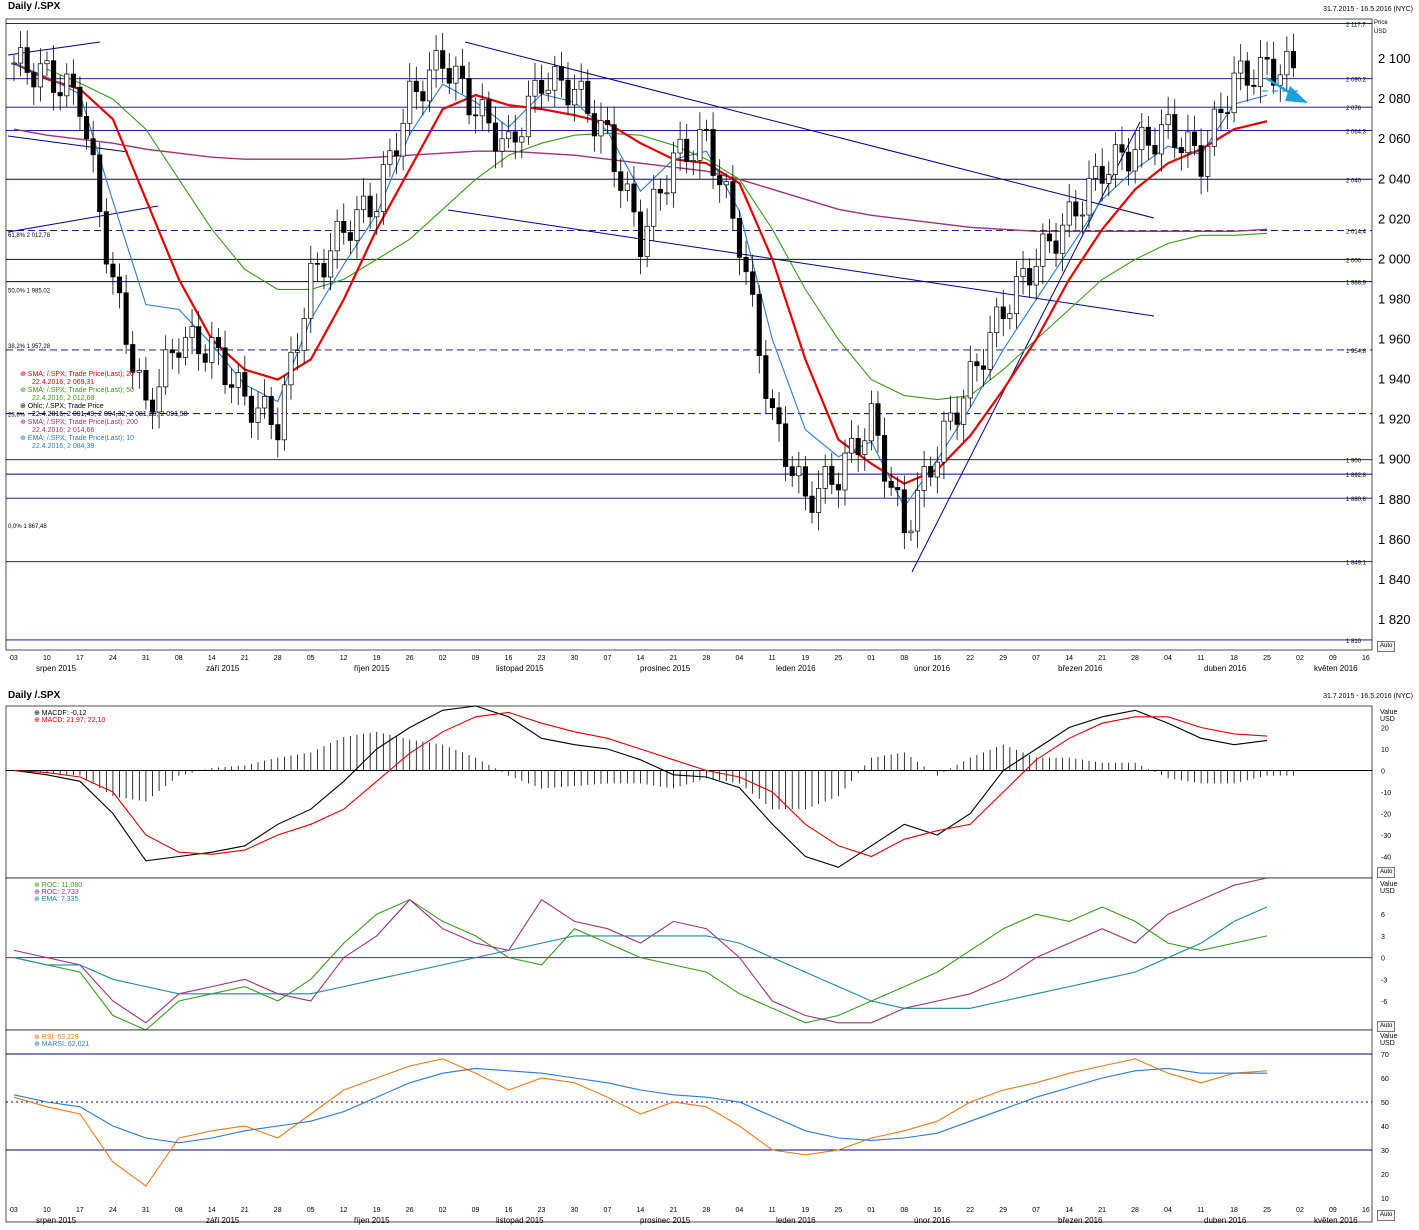 Image resolution: width=1419 pixels, height=1230 pixels. Describe the element at coordinates (575, 1210) in the screenshot. I see `x-day-tick: 30` at that location.